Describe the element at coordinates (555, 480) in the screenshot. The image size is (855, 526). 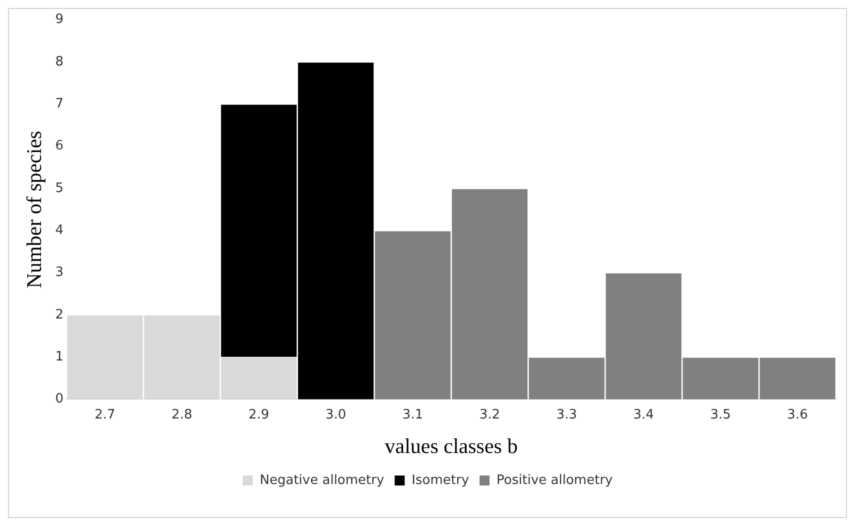
I see `legend-label: Positive allometry` at that location.